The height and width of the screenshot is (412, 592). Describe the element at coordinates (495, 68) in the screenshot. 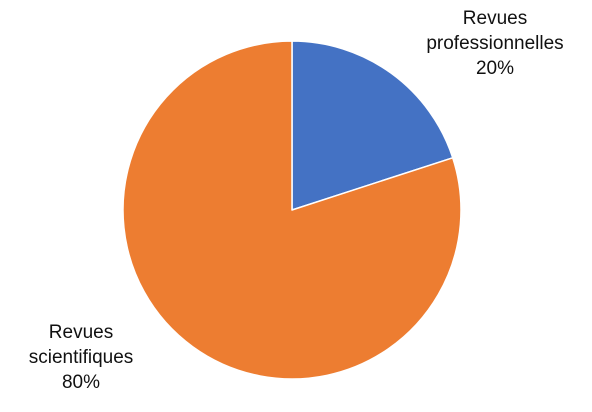

I see `slice-value-label: 20%` at that location.